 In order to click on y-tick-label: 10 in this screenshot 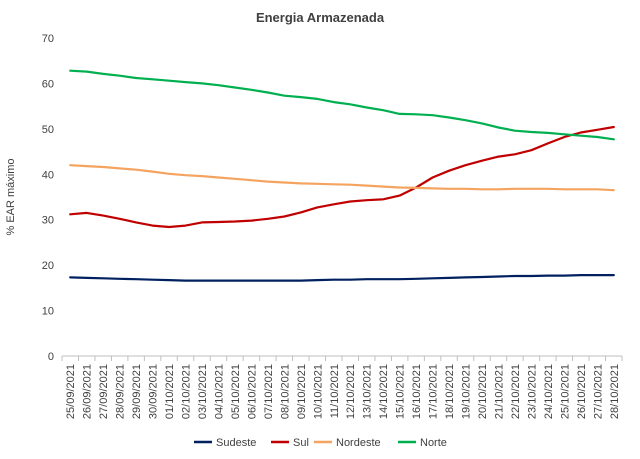, I will do `click(48, 312)`.